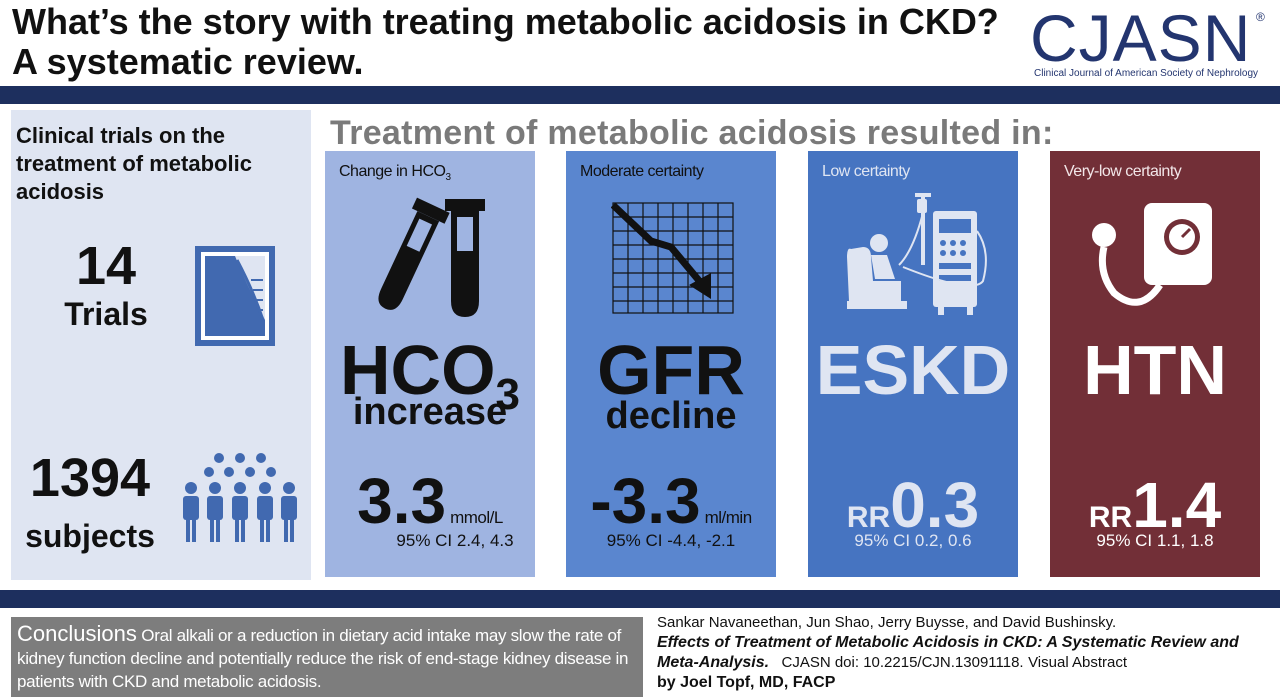 This screenshot has width=1280, height=697. Describe the element at coordinates (1152, 254) in the screenshot. I see `blood-pressure-cuff-icon` at that location.